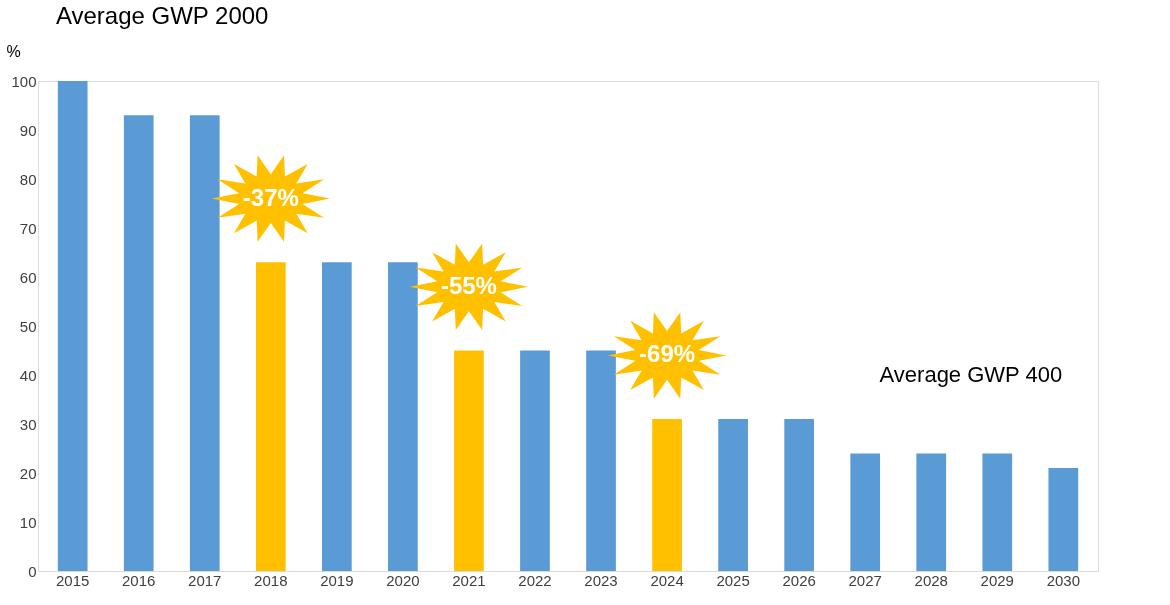 The width and height of the screenshot is (1170, 605). What do you see at coordinates (28, 424) in the screenshot?
I see `y-tick-label: 30` at bounding box center [28, 424].